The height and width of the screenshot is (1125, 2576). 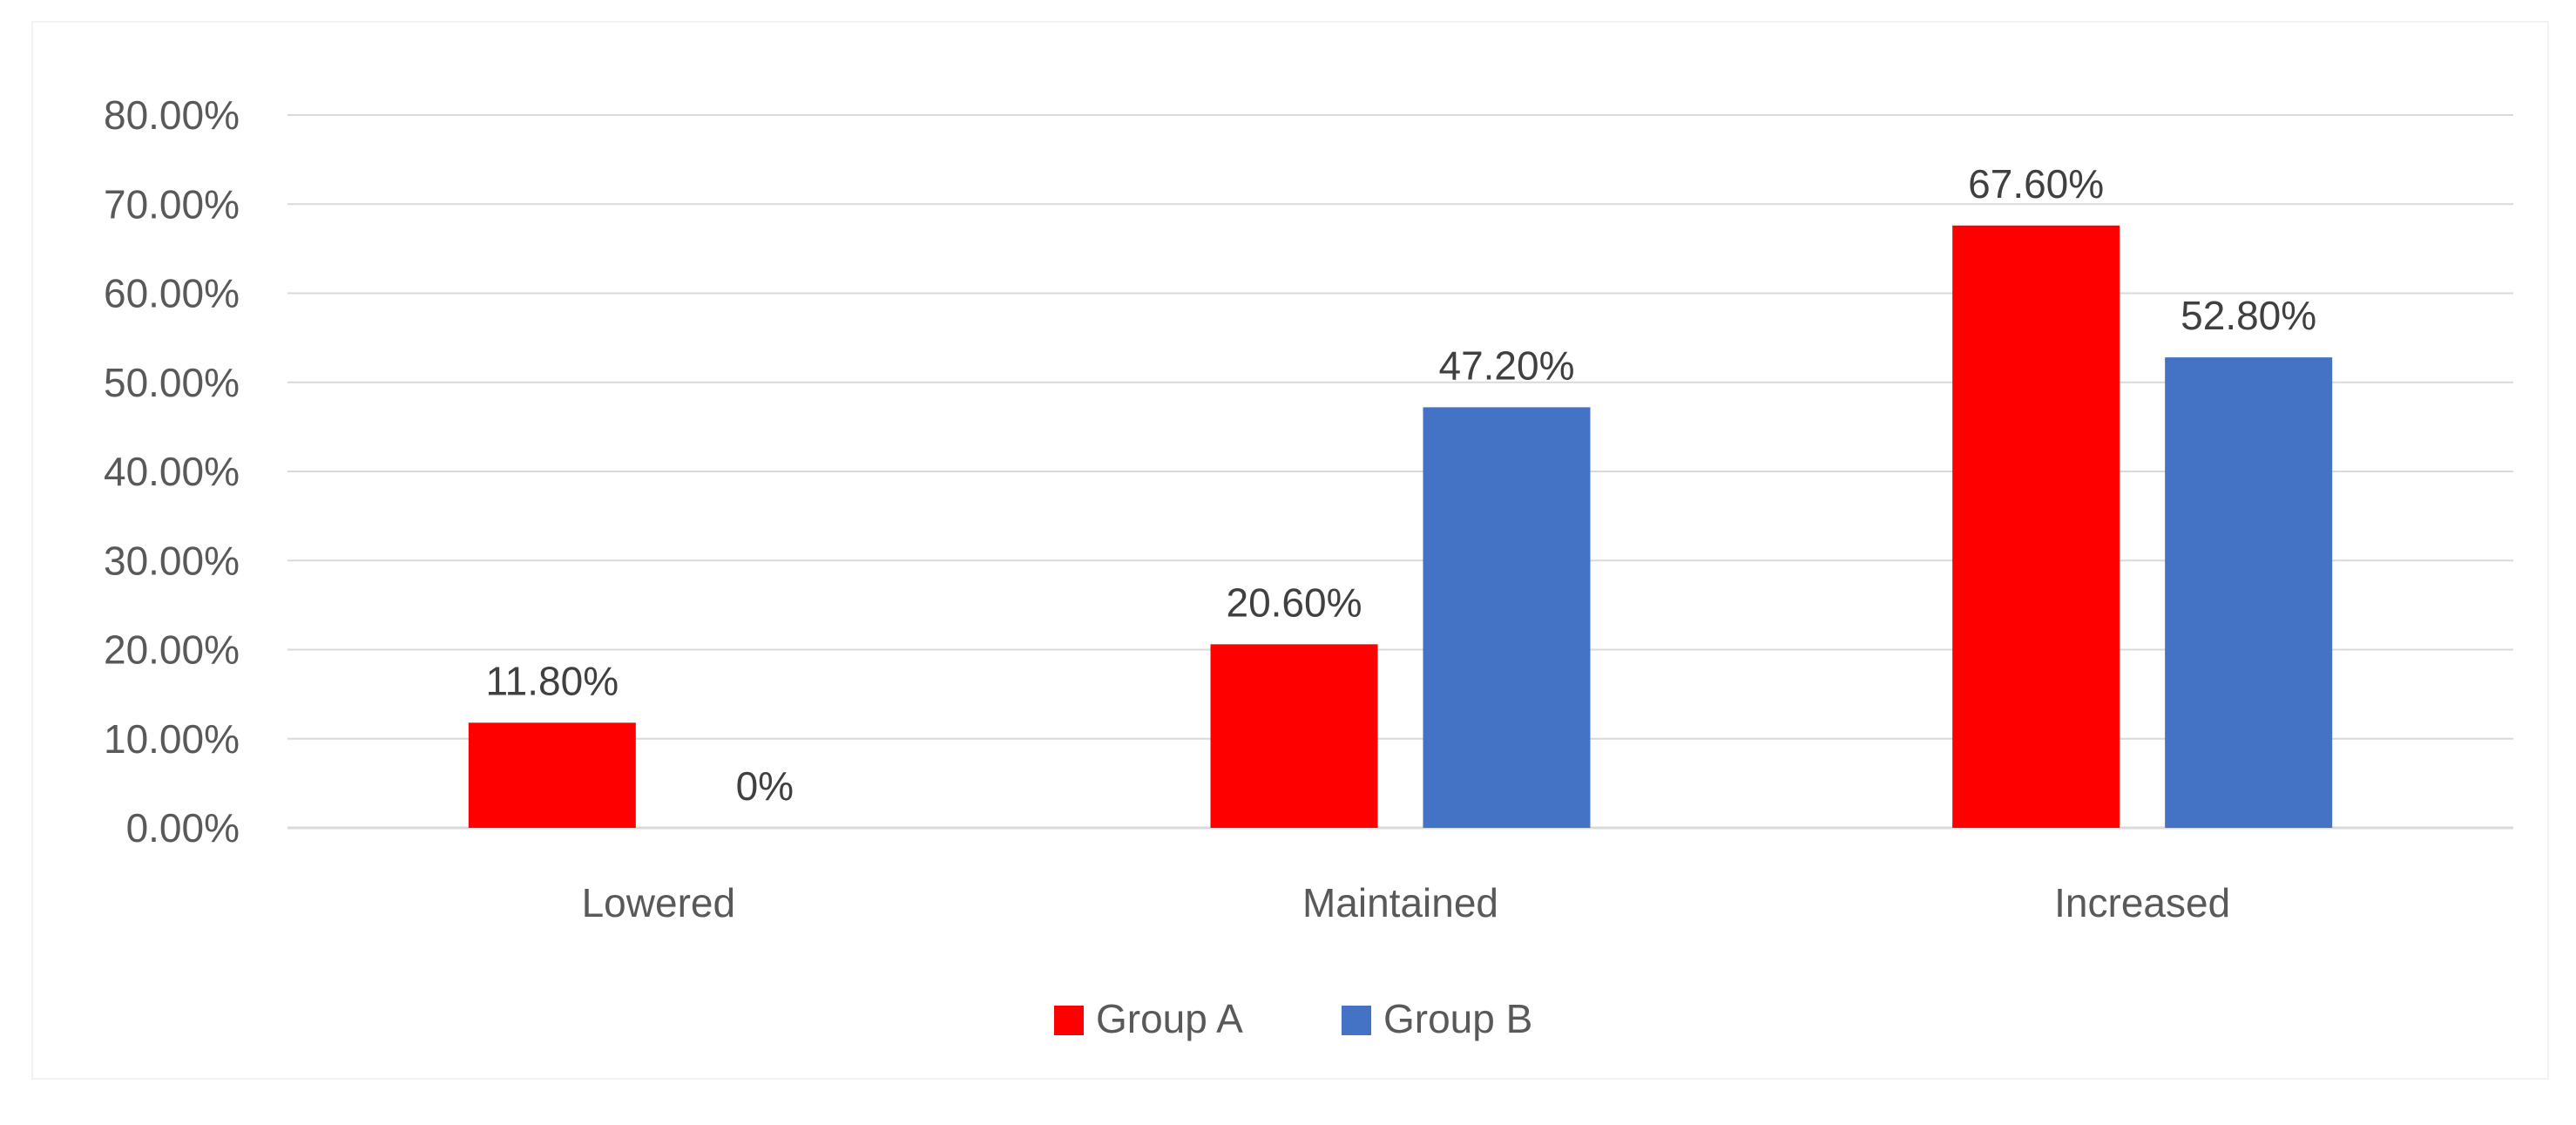 What do you see at coordinates (2248, 316) in the screenshot?
I see `data-label: 52.80%` at bounding box center [2248, 316].